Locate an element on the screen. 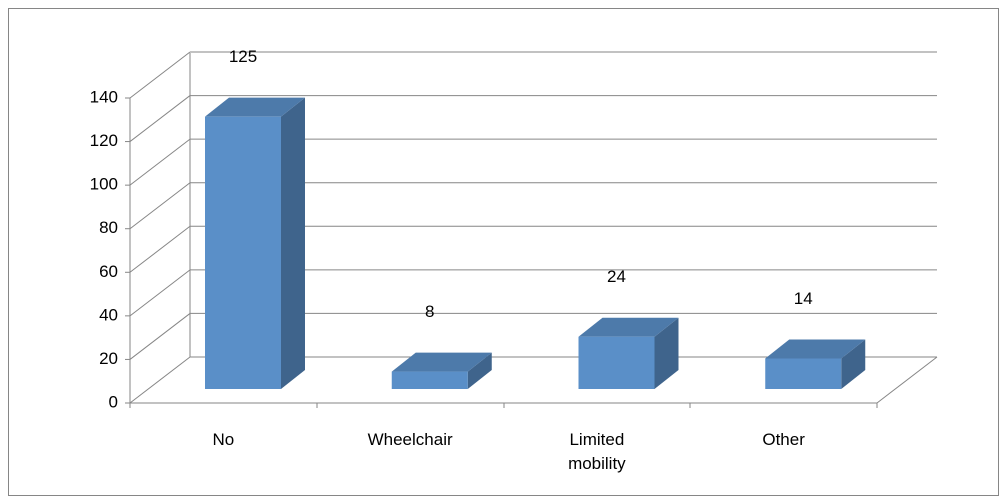 This screenshot has width=1006, height=503. data-label: 24 is located at coordinates (616, 276).